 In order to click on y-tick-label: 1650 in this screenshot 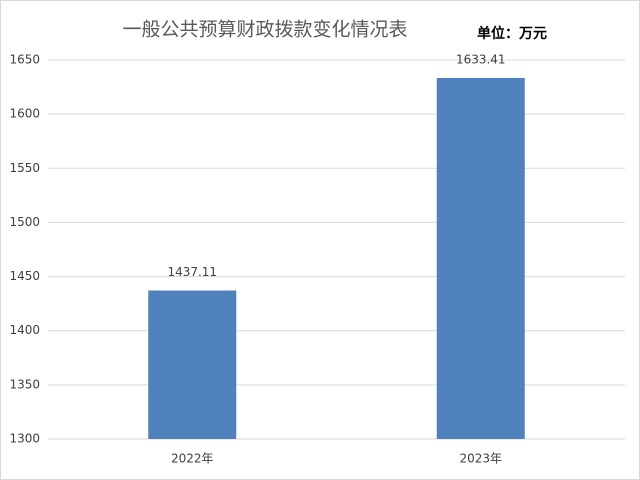, I will do `click(24, 60)`.